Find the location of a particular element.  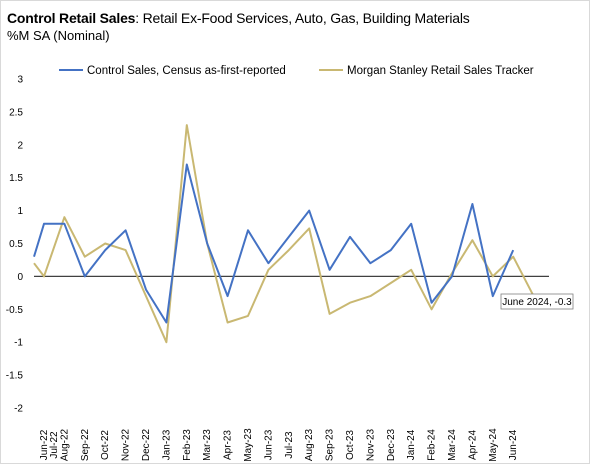

x-tick-label: Jul-22 is located at coordinates (54, 445).